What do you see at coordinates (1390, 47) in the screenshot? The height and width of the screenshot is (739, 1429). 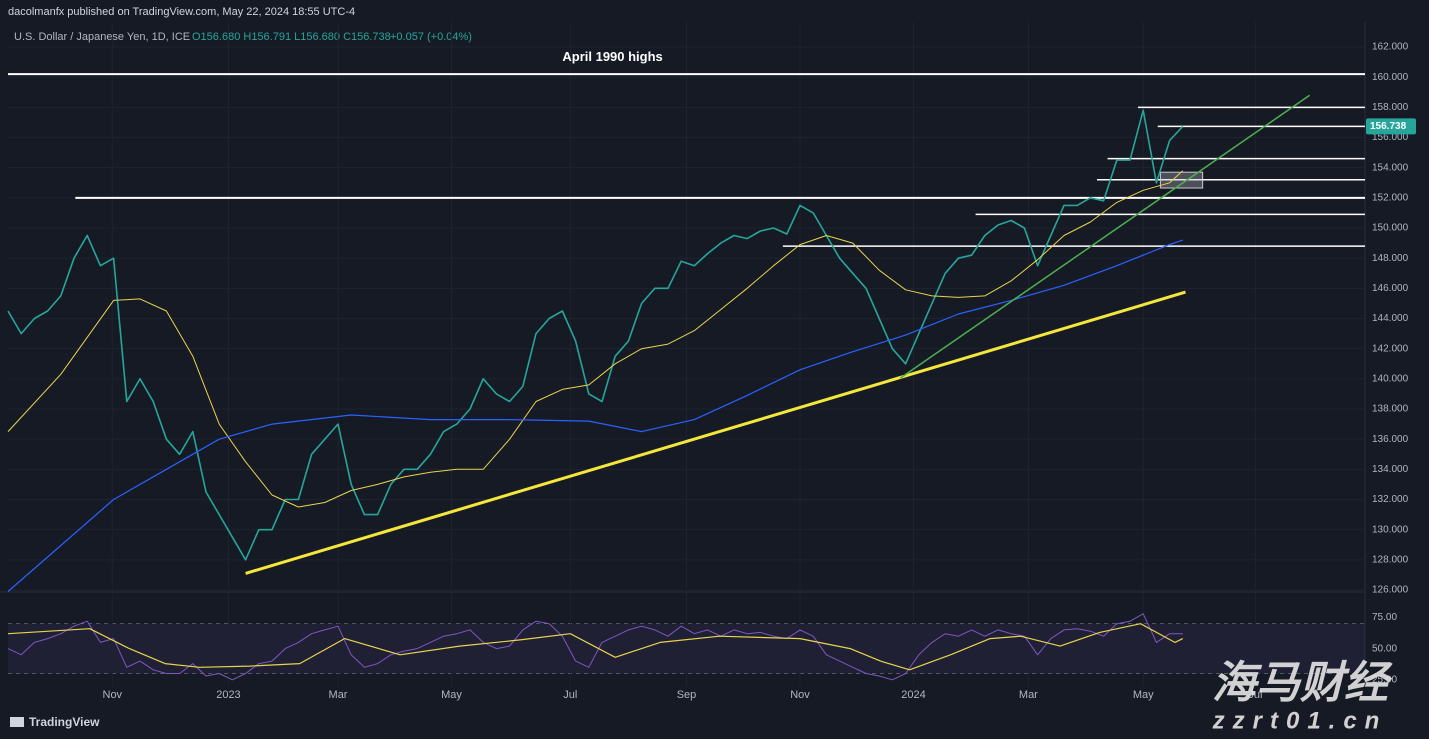 I see `y-tick-label: 162.000` at bounding box center [1390, 47].